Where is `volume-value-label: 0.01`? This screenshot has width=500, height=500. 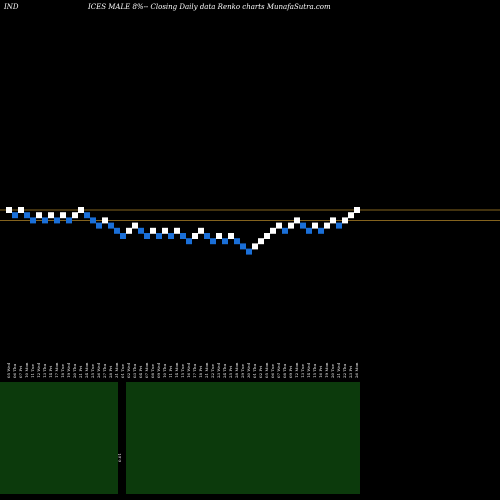
volume-value-label: 0.01 is located at coordinates (119, 457).